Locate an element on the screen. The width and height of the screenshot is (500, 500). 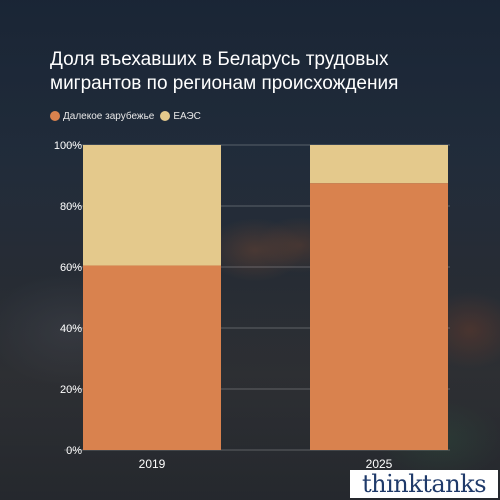
legend-item-eaeu: ЕАЭС is located at coordinates (180, 116).